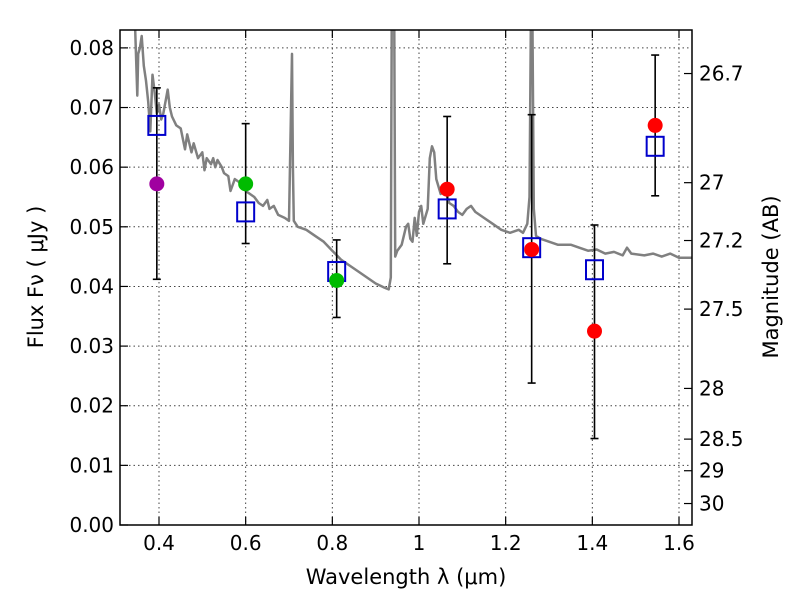 This screenshot has height=600, width=800. What do you see at coordinates (332, 543) in the screenshot?
I see `x-tick-label: 0.8` at bounding box center [332, 543].